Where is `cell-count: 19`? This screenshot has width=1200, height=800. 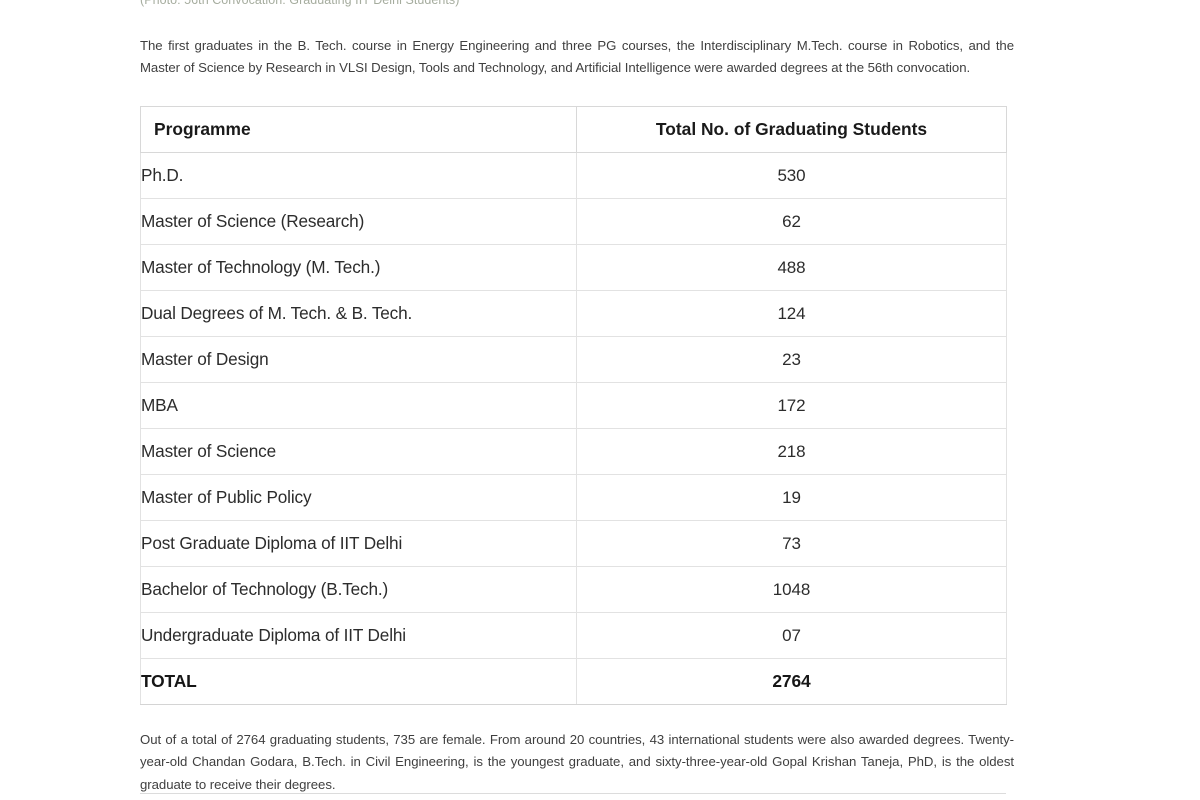
cell-count: 19 is located at coordinates (791, 497).